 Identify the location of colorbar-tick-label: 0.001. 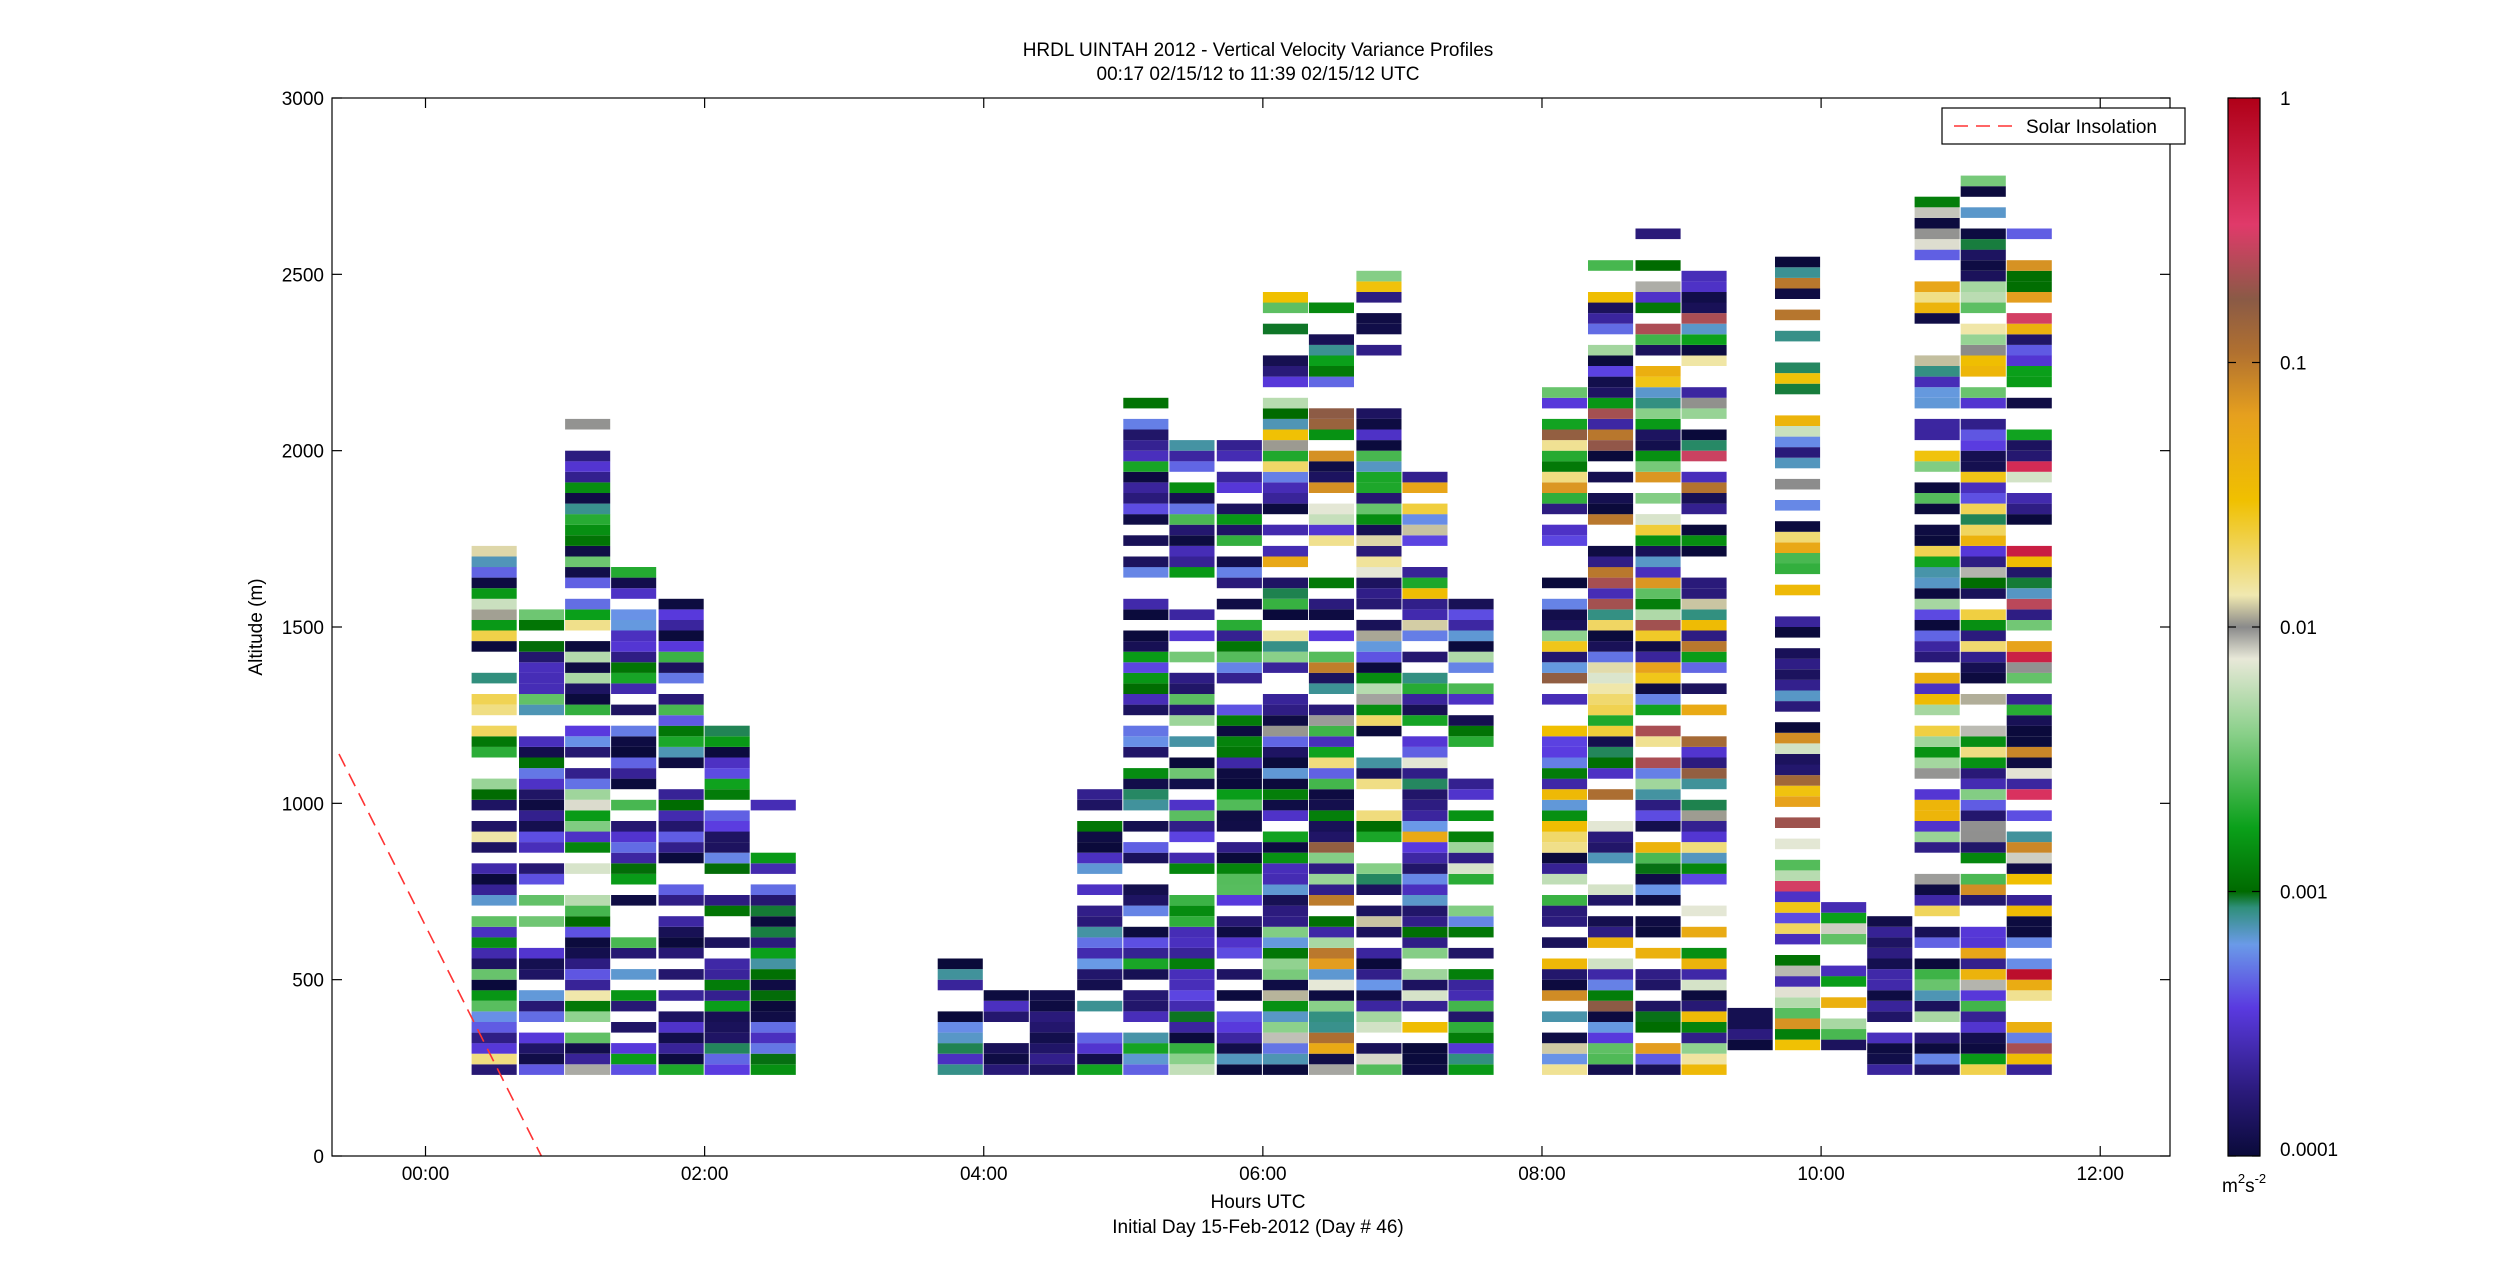
(2304, 893).